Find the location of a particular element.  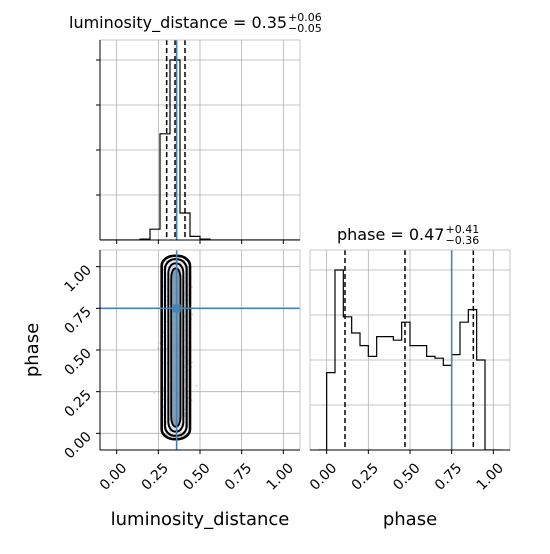

title-luminosity-distance-errors: +0.06 −0.05 is located at coordinates (305, 23).